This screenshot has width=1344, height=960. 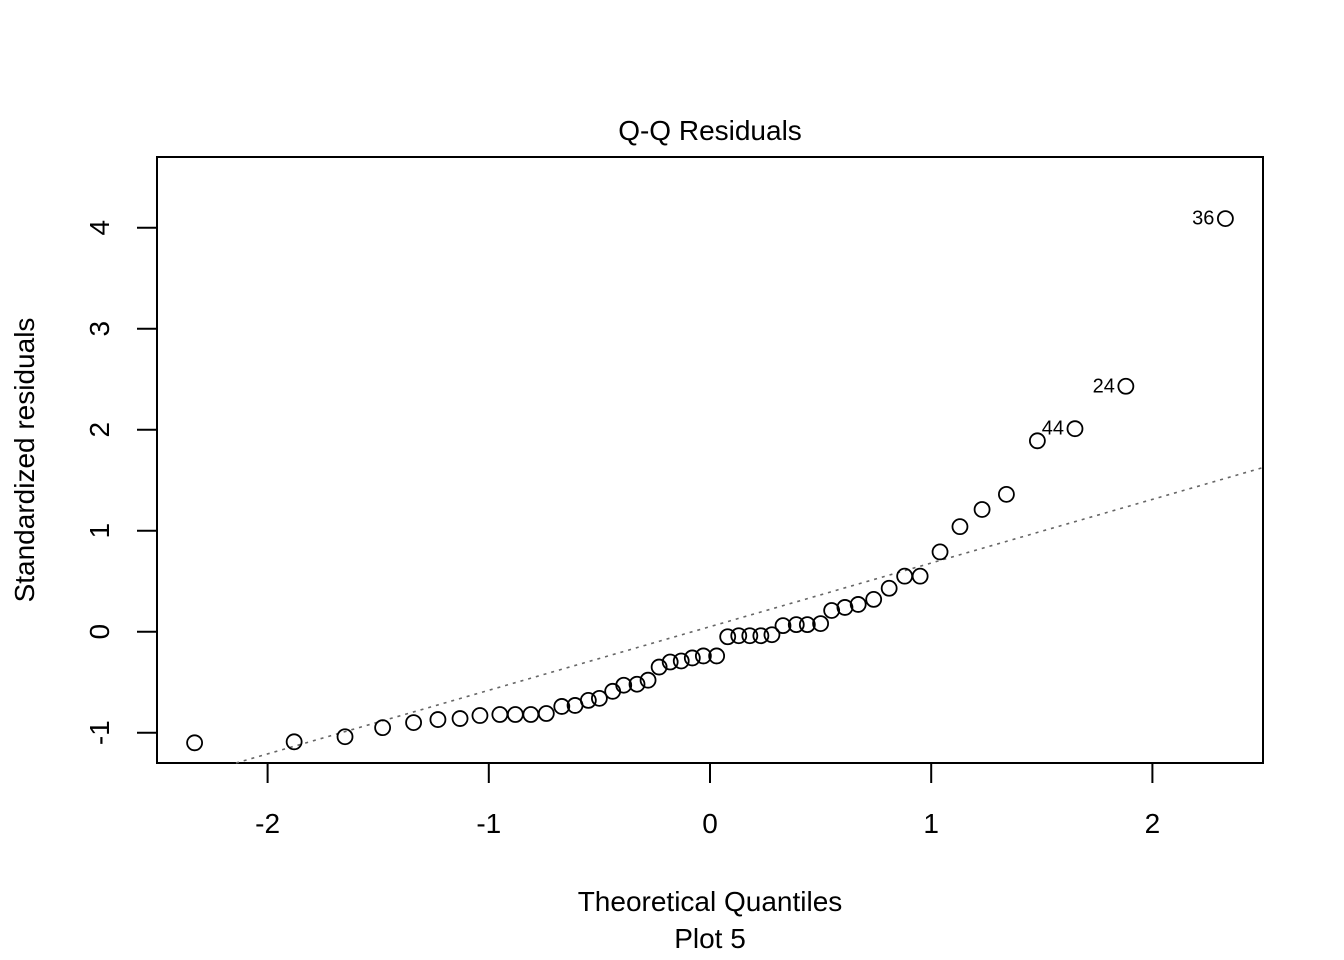 What do you see at coordinates (710, 130) in the screenshot?
I see `chart-title: Q-Q Residuals` at bounding box center [710, 130].